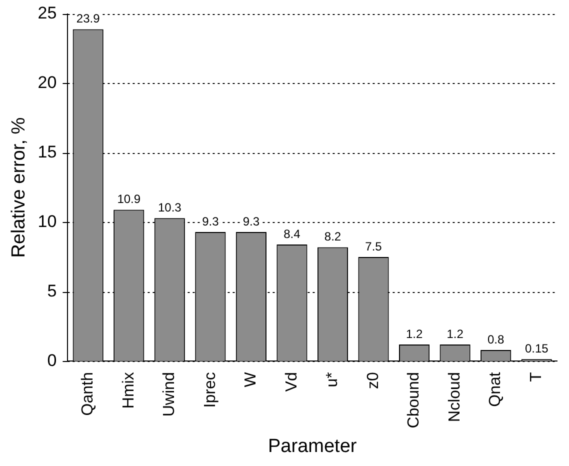 The image size is (569, 466). Describe the element at coordinates (47, 82) in the screenshot. I see `y-tick-label: 20` at that location.